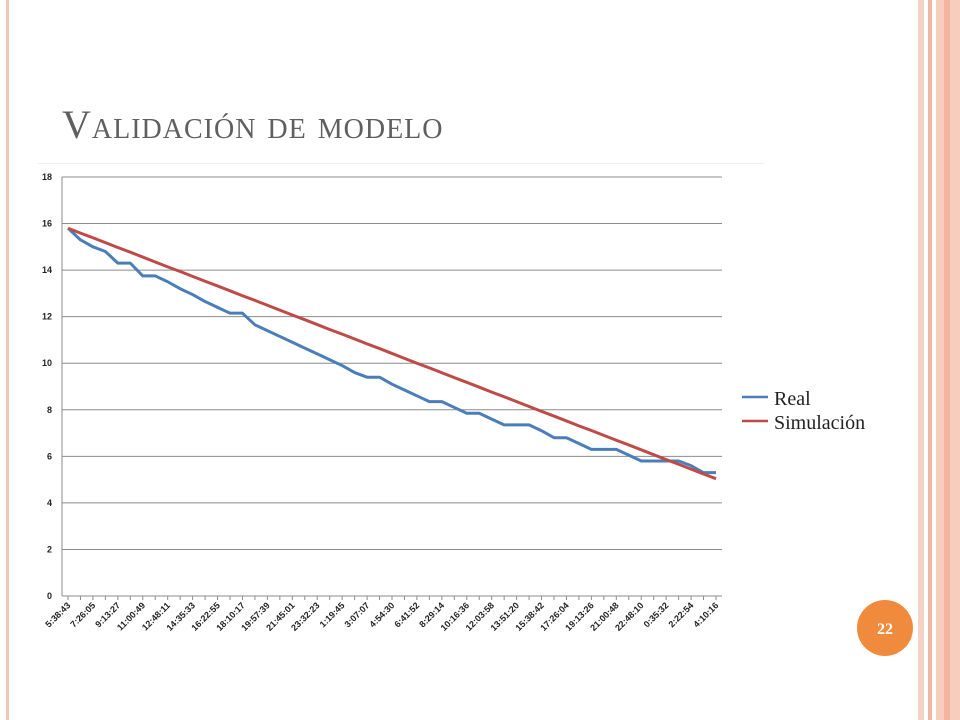 The height and width of the screenshot is (720, 960). What do you see at coordinates (47, 363) in the screenshot?
I see `y-tick-label: 10` at bounding box center [47, 363].